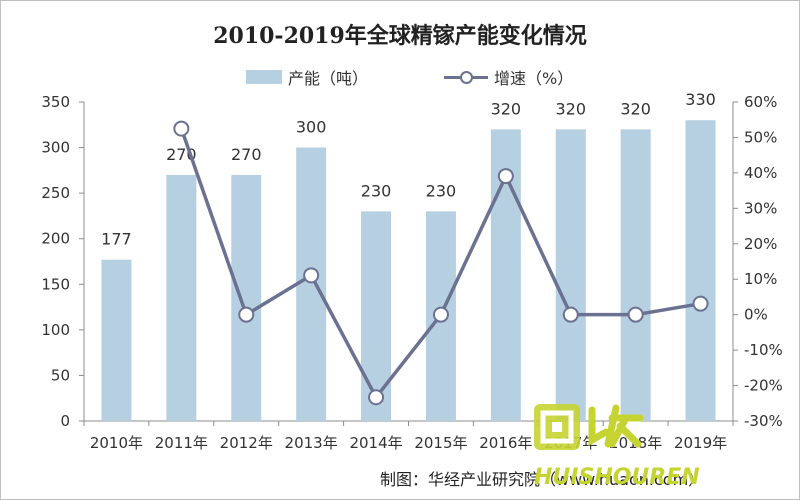 The width and height of the screenshot is (800, 500). Describe the element at coordinates (116, 443) in the screenshot. I see `x-tick-label: 2010年` at that location.